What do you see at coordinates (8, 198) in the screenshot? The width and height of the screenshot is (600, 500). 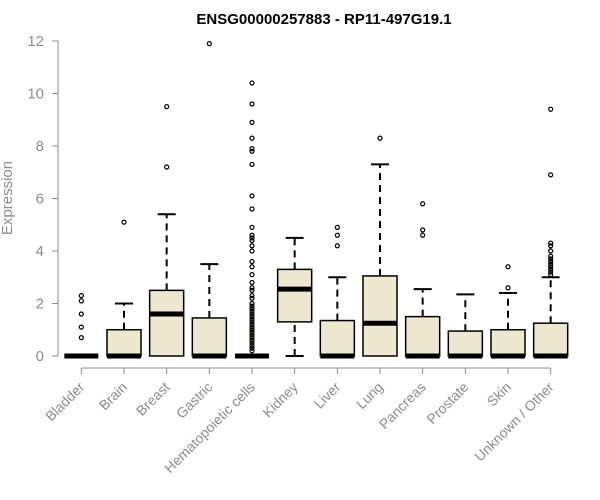 I see `y-axis-label: Expression` at bounding box center [8, 198].